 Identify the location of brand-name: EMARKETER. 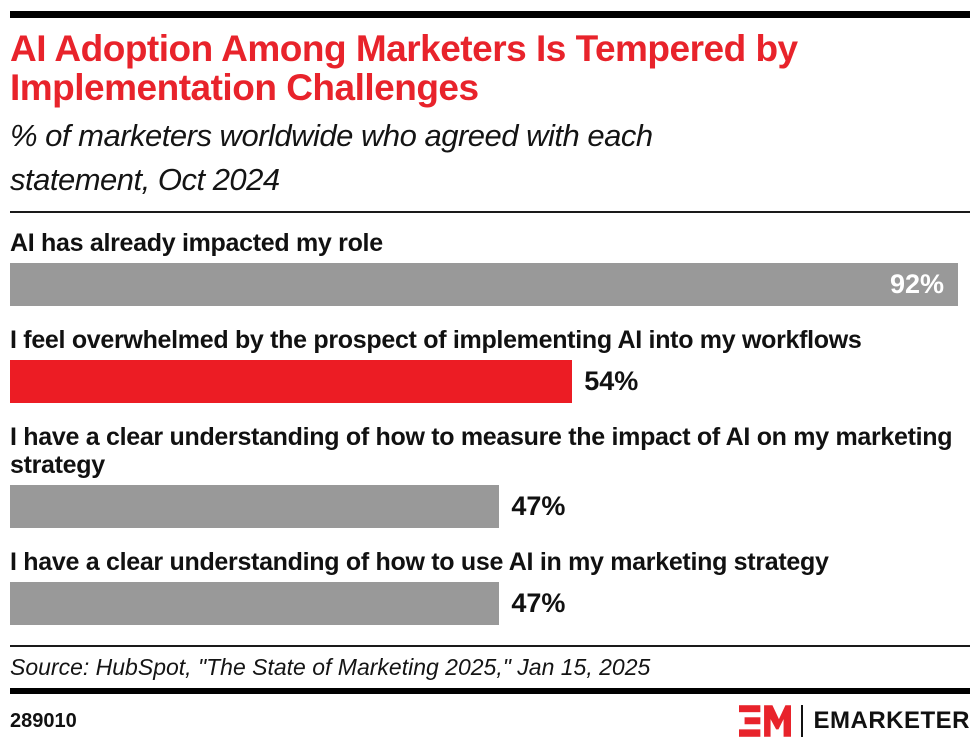
(891, 720).